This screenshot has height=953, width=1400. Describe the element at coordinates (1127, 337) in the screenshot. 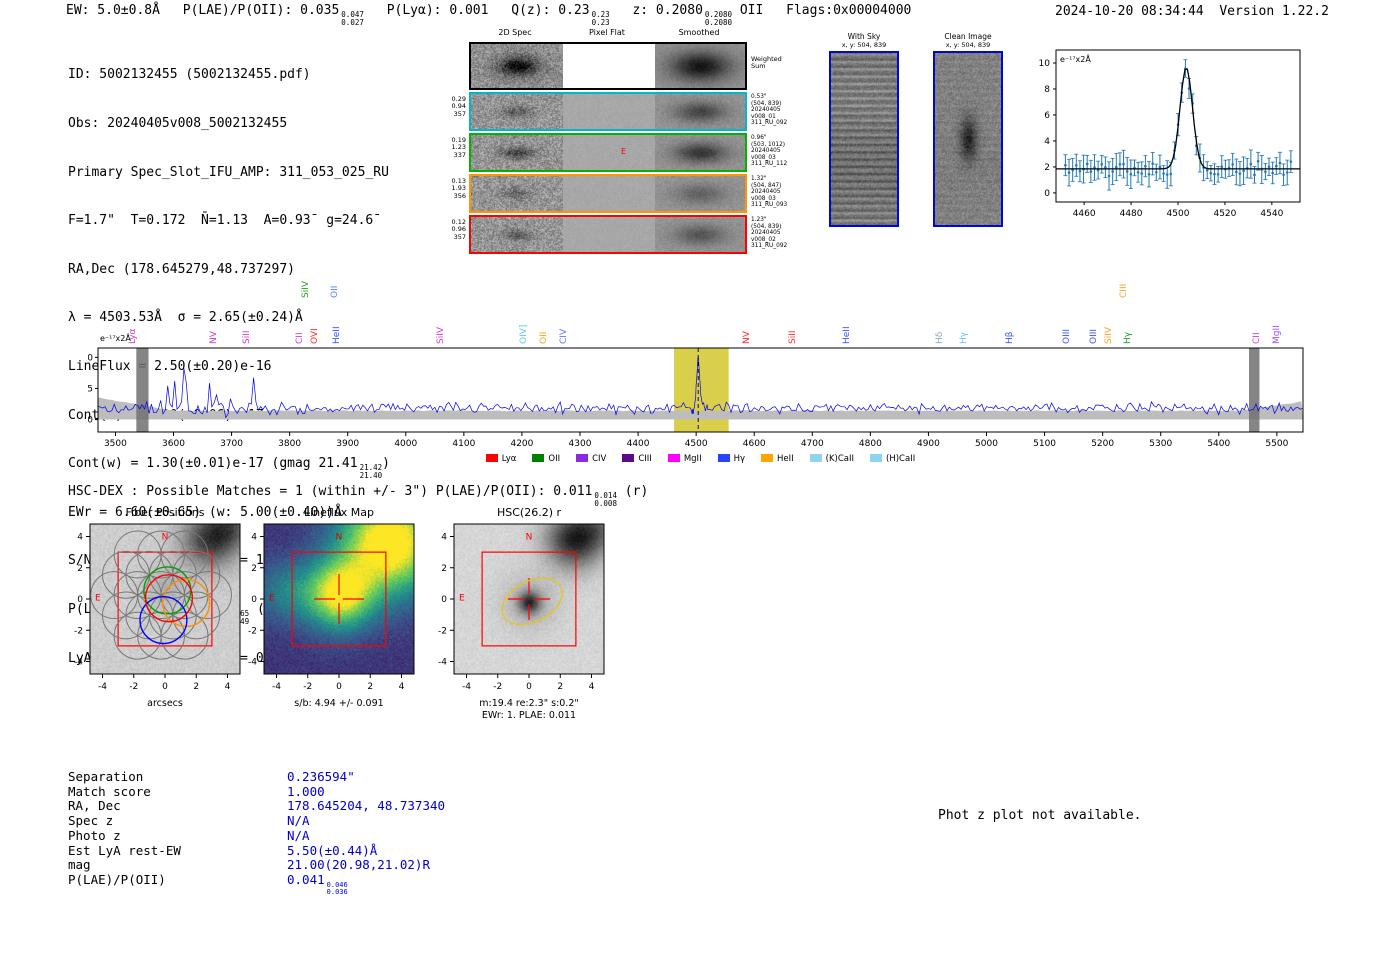

I see `line-label-H: Hγ` at that location.